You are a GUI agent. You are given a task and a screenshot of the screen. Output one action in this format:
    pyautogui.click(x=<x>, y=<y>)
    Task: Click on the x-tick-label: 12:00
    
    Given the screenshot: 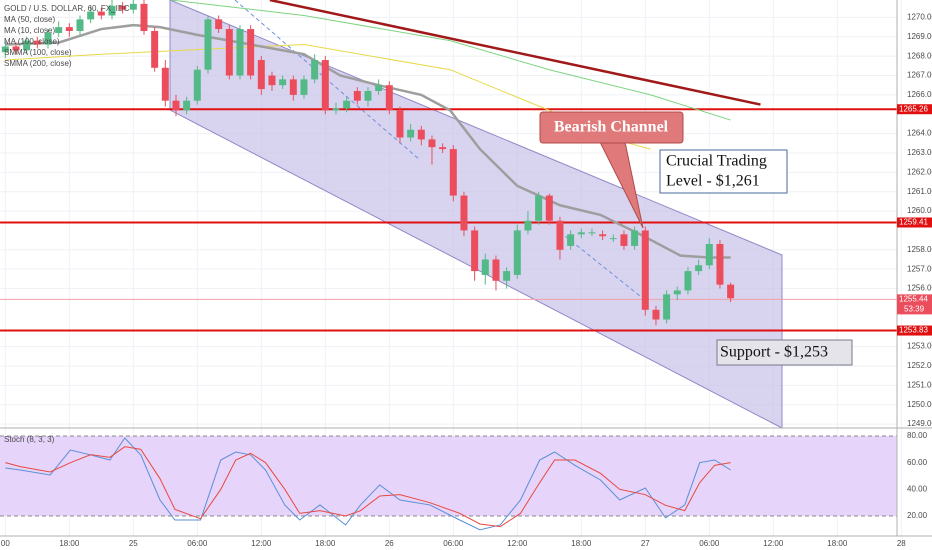 What is the action you would take?
    pyautogui.click(x=261, y=543)
    